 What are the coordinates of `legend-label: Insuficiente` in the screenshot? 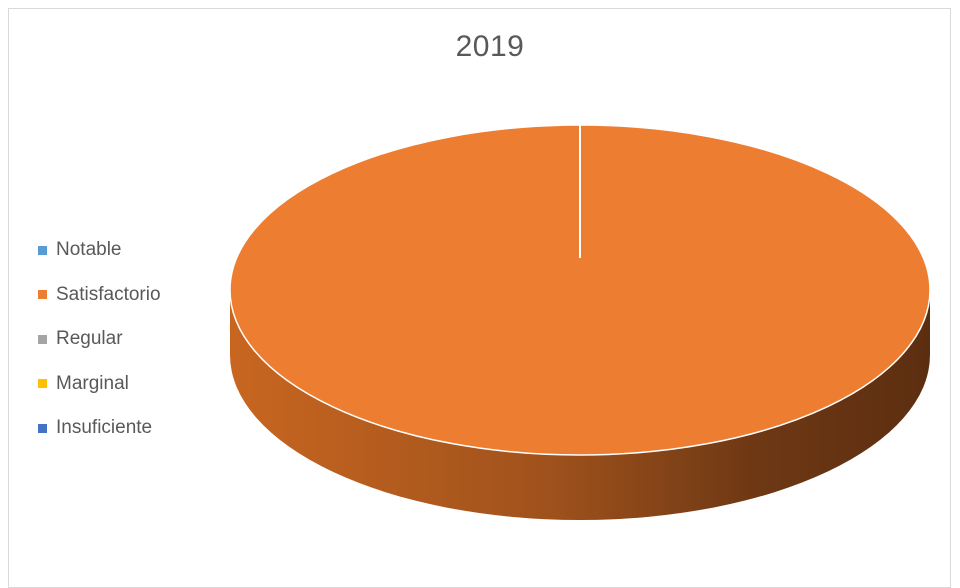 It's located at (104, 428).